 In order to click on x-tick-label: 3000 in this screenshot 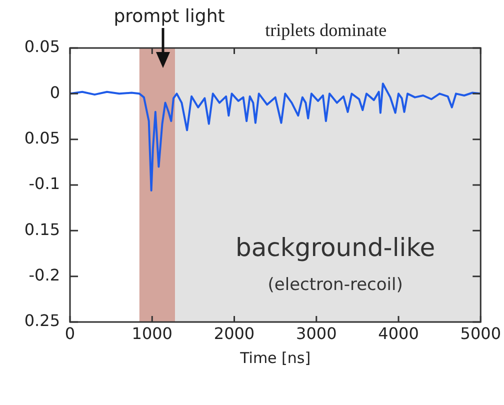, I will do `click(316, 333)`.